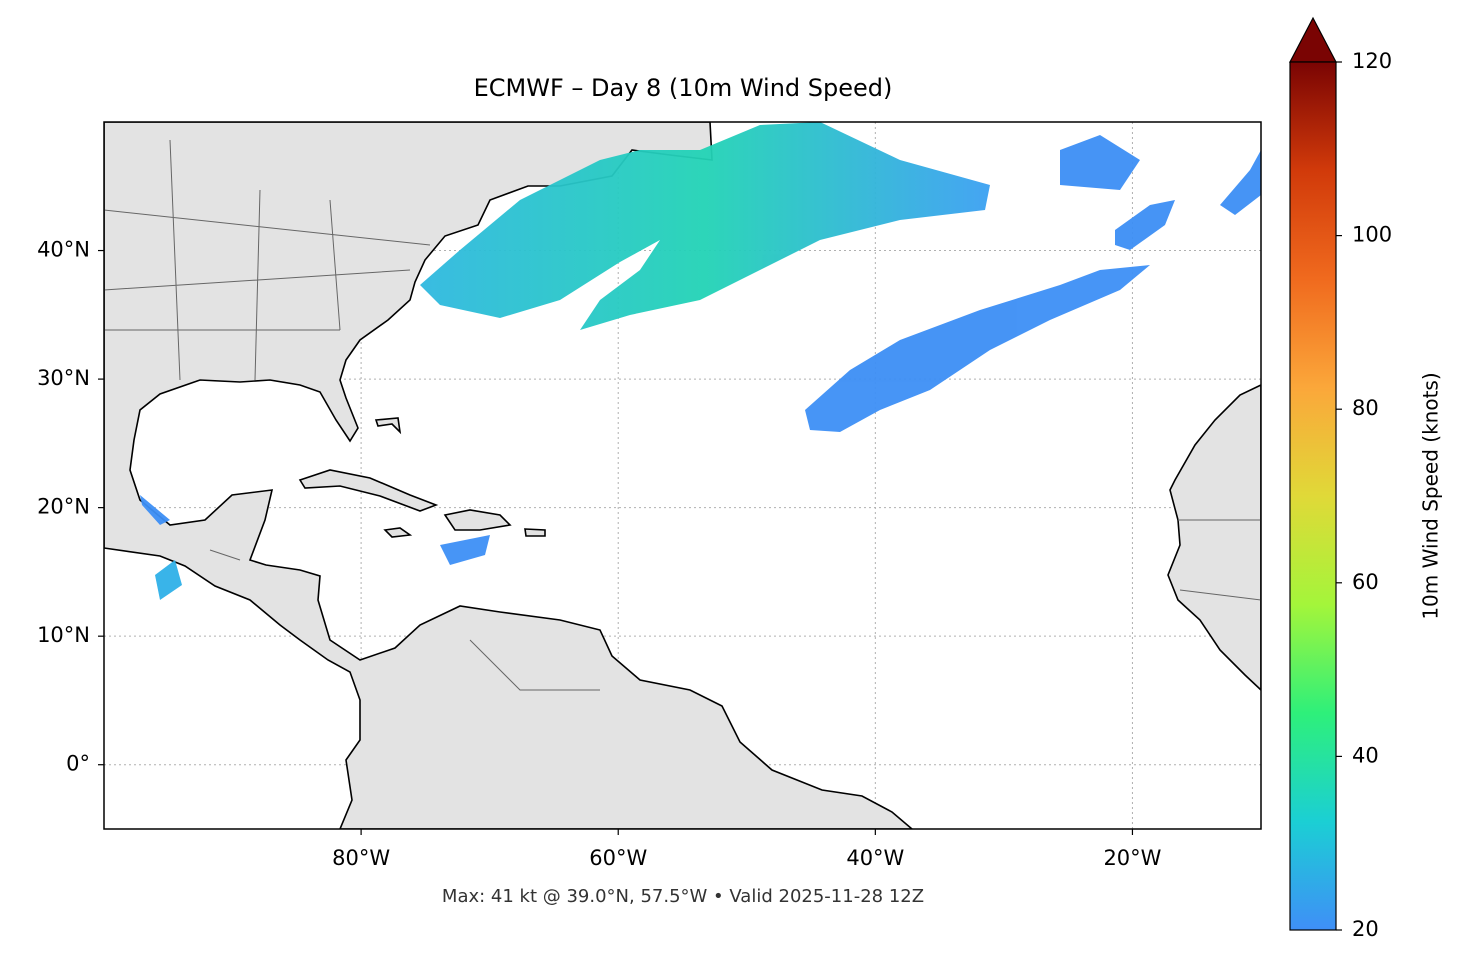 The image size is (1466, 969). I want to click on puerto-rico, so click(535, 532).